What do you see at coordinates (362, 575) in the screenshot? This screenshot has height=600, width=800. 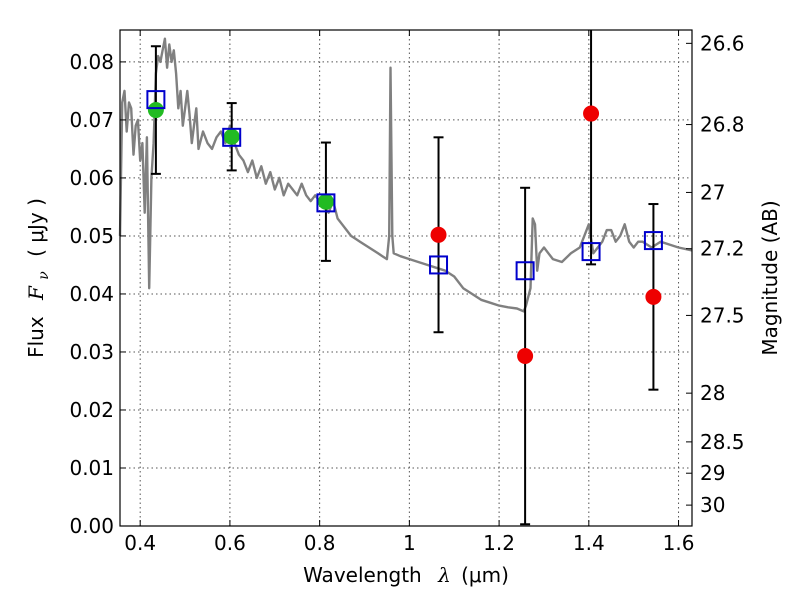 I see `x-axis-label-text: Wavelength` at bounding box center [362, 575].